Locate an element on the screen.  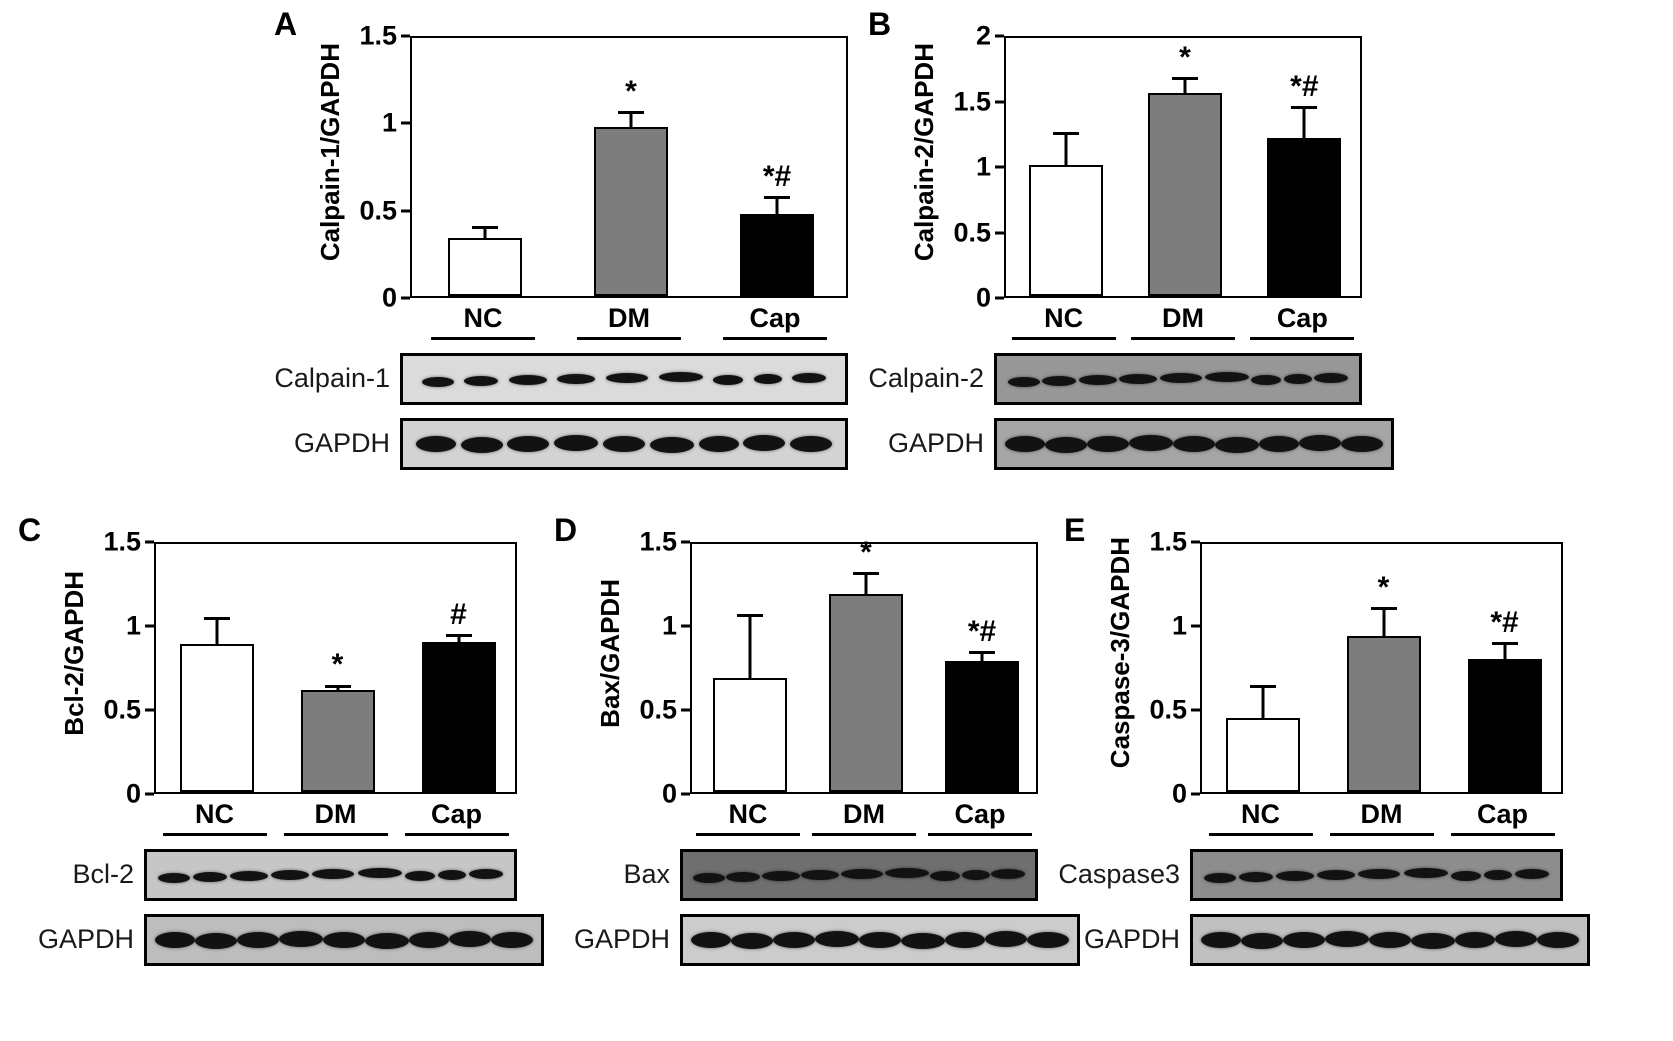
panel-C: C Bcl-2/GAPDH 0 0.5 1 1.5 * # NC DM Cap Bcl-2 GAPDH is located at coordinates (278, 739).